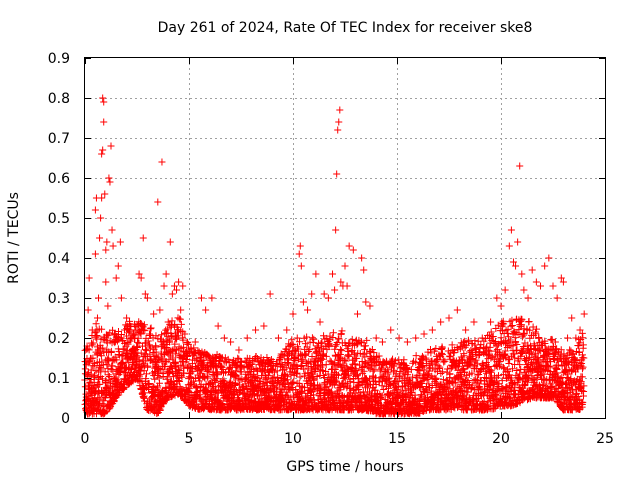 This screenshot has width=640, height=480. What do you see at coordinates (59, 139) in the screenshot?
I see `y-tick-label: 0.7` at bounding box center [59, 139].